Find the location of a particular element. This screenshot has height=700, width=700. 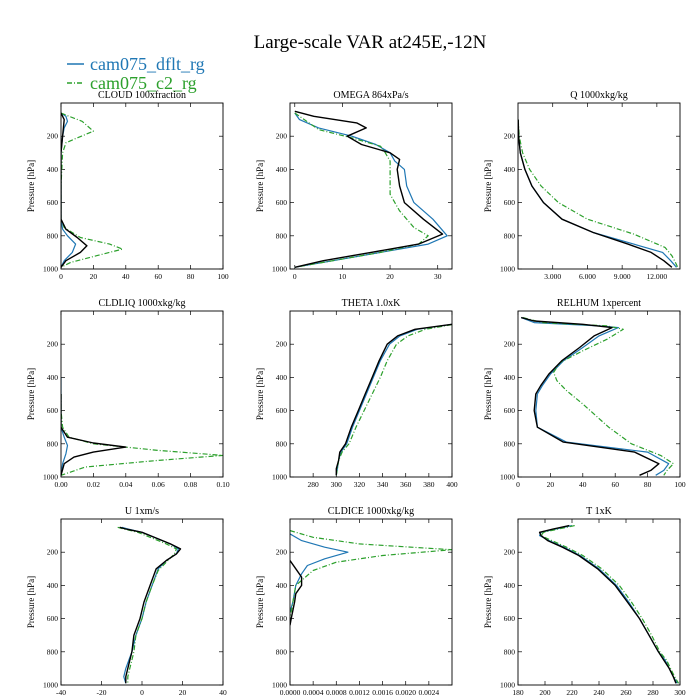

x-tick-label: 9.000 is located at coordinates (622, 276).